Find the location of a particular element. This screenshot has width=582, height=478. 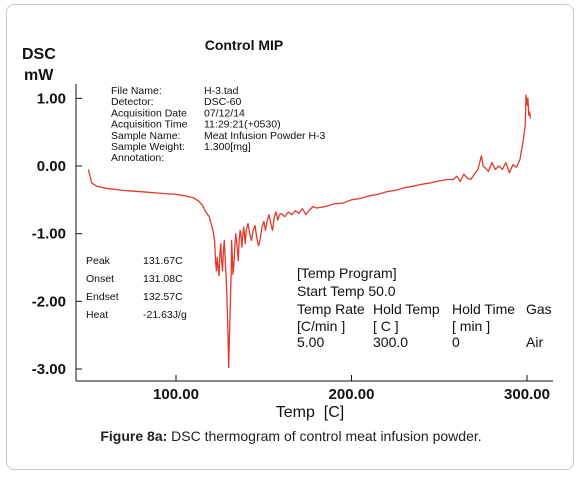

caption-label: Figure 8a: is located at coordinates (134, 436).